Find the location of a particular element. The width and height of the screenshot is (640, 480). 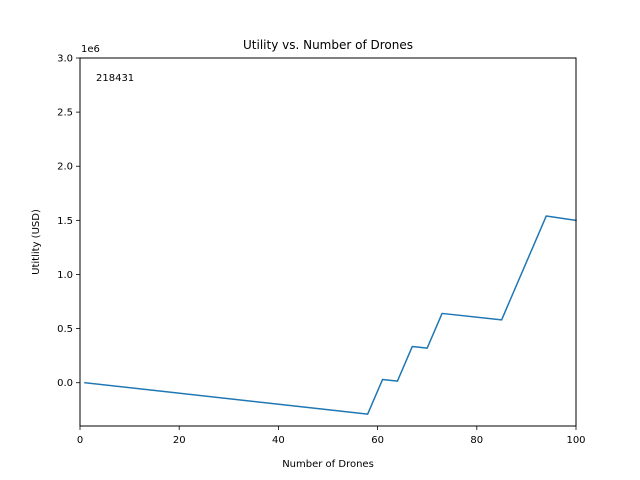

y-tick-label: 2.5 is located at coordinates (65, 113).